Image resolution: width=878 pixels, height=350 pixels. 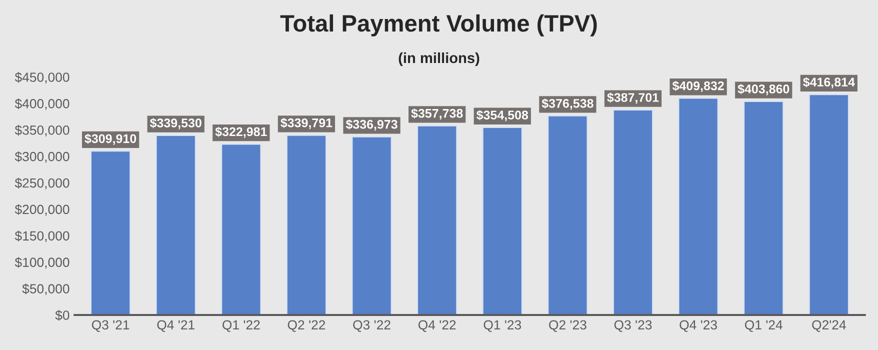 I want to click on data-label: $403,860, so click(x=764, y=90).